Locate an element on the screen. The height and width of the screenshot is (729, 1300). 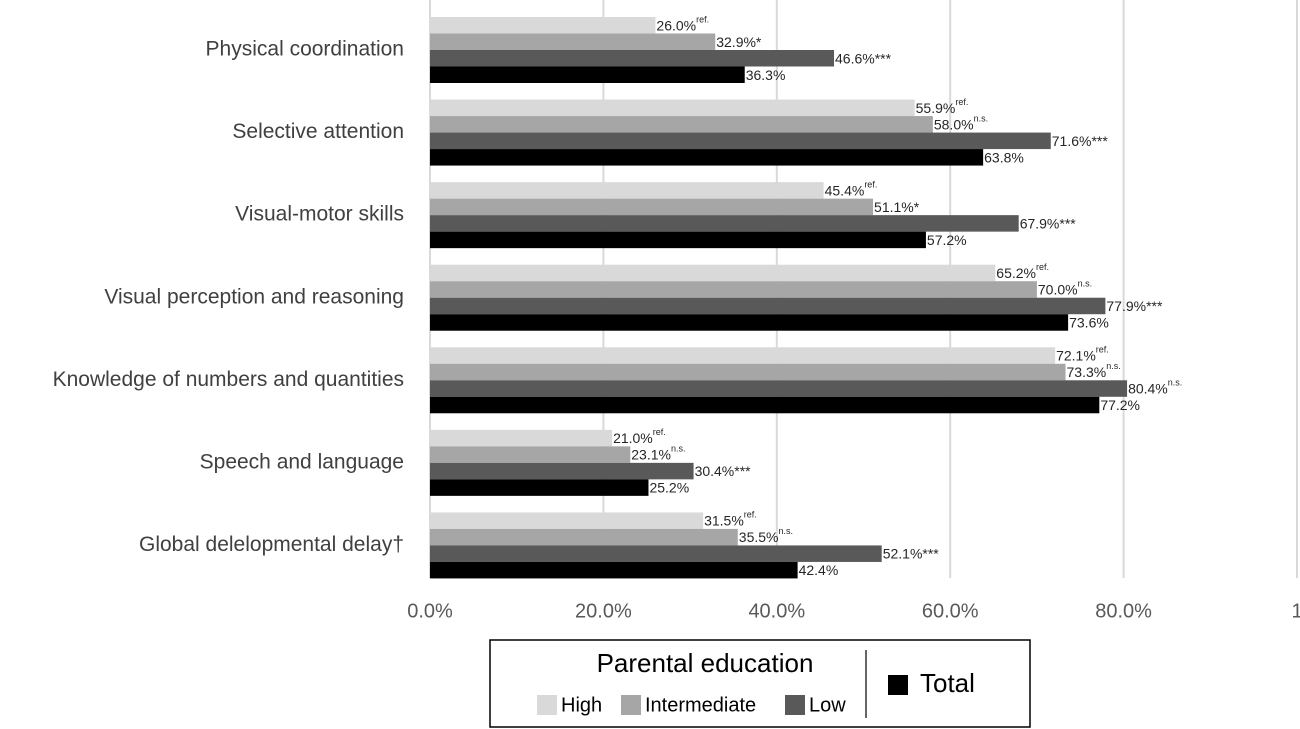
data-label: 32.9%* is located at coordinates (739, 41).